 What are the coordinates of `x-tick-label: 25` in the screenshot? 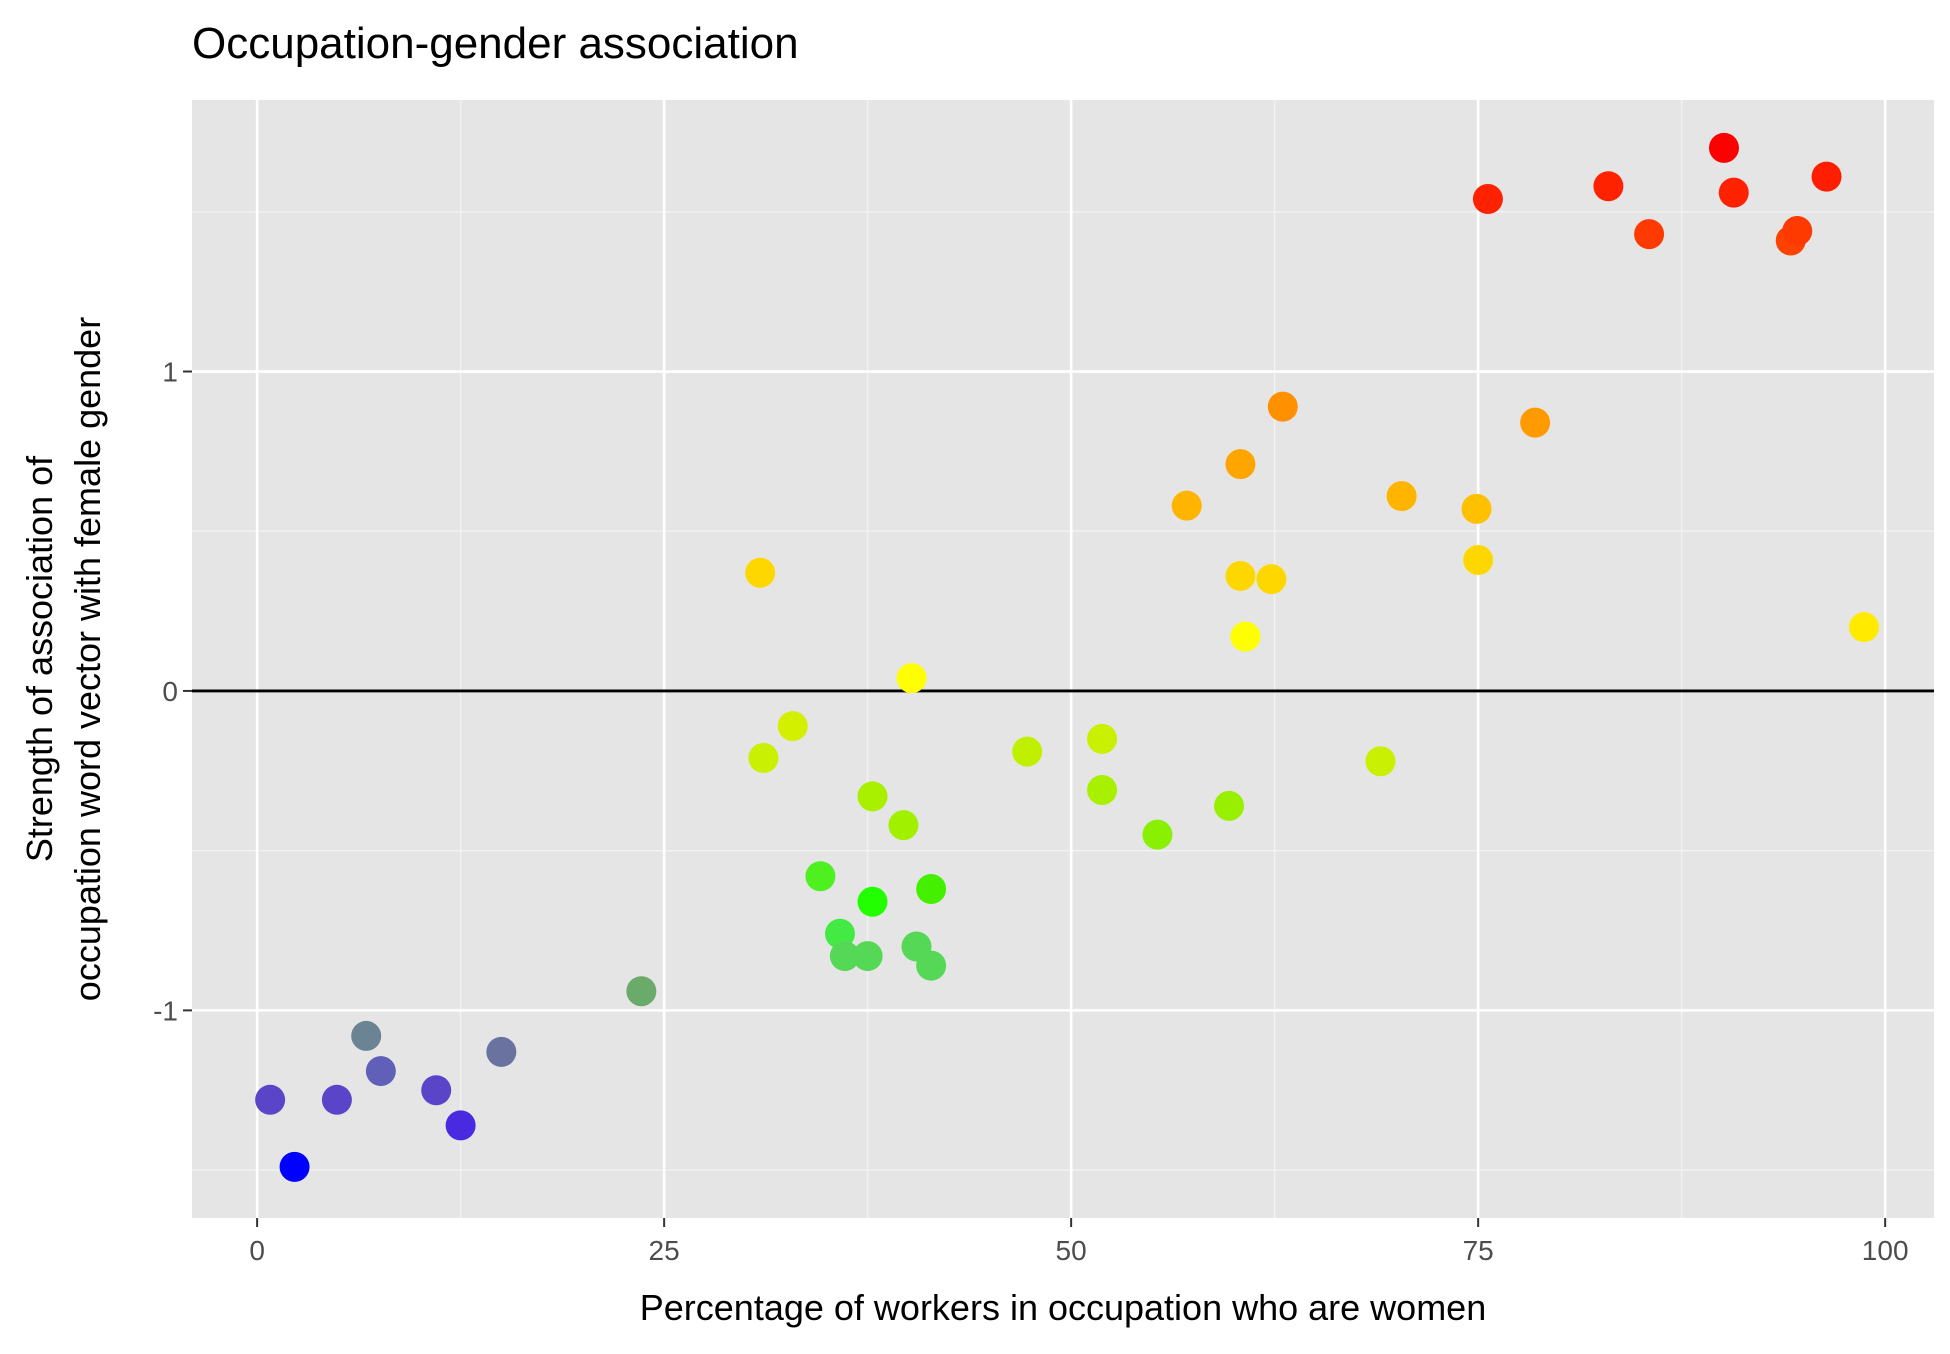 It's located at (664, 1250).